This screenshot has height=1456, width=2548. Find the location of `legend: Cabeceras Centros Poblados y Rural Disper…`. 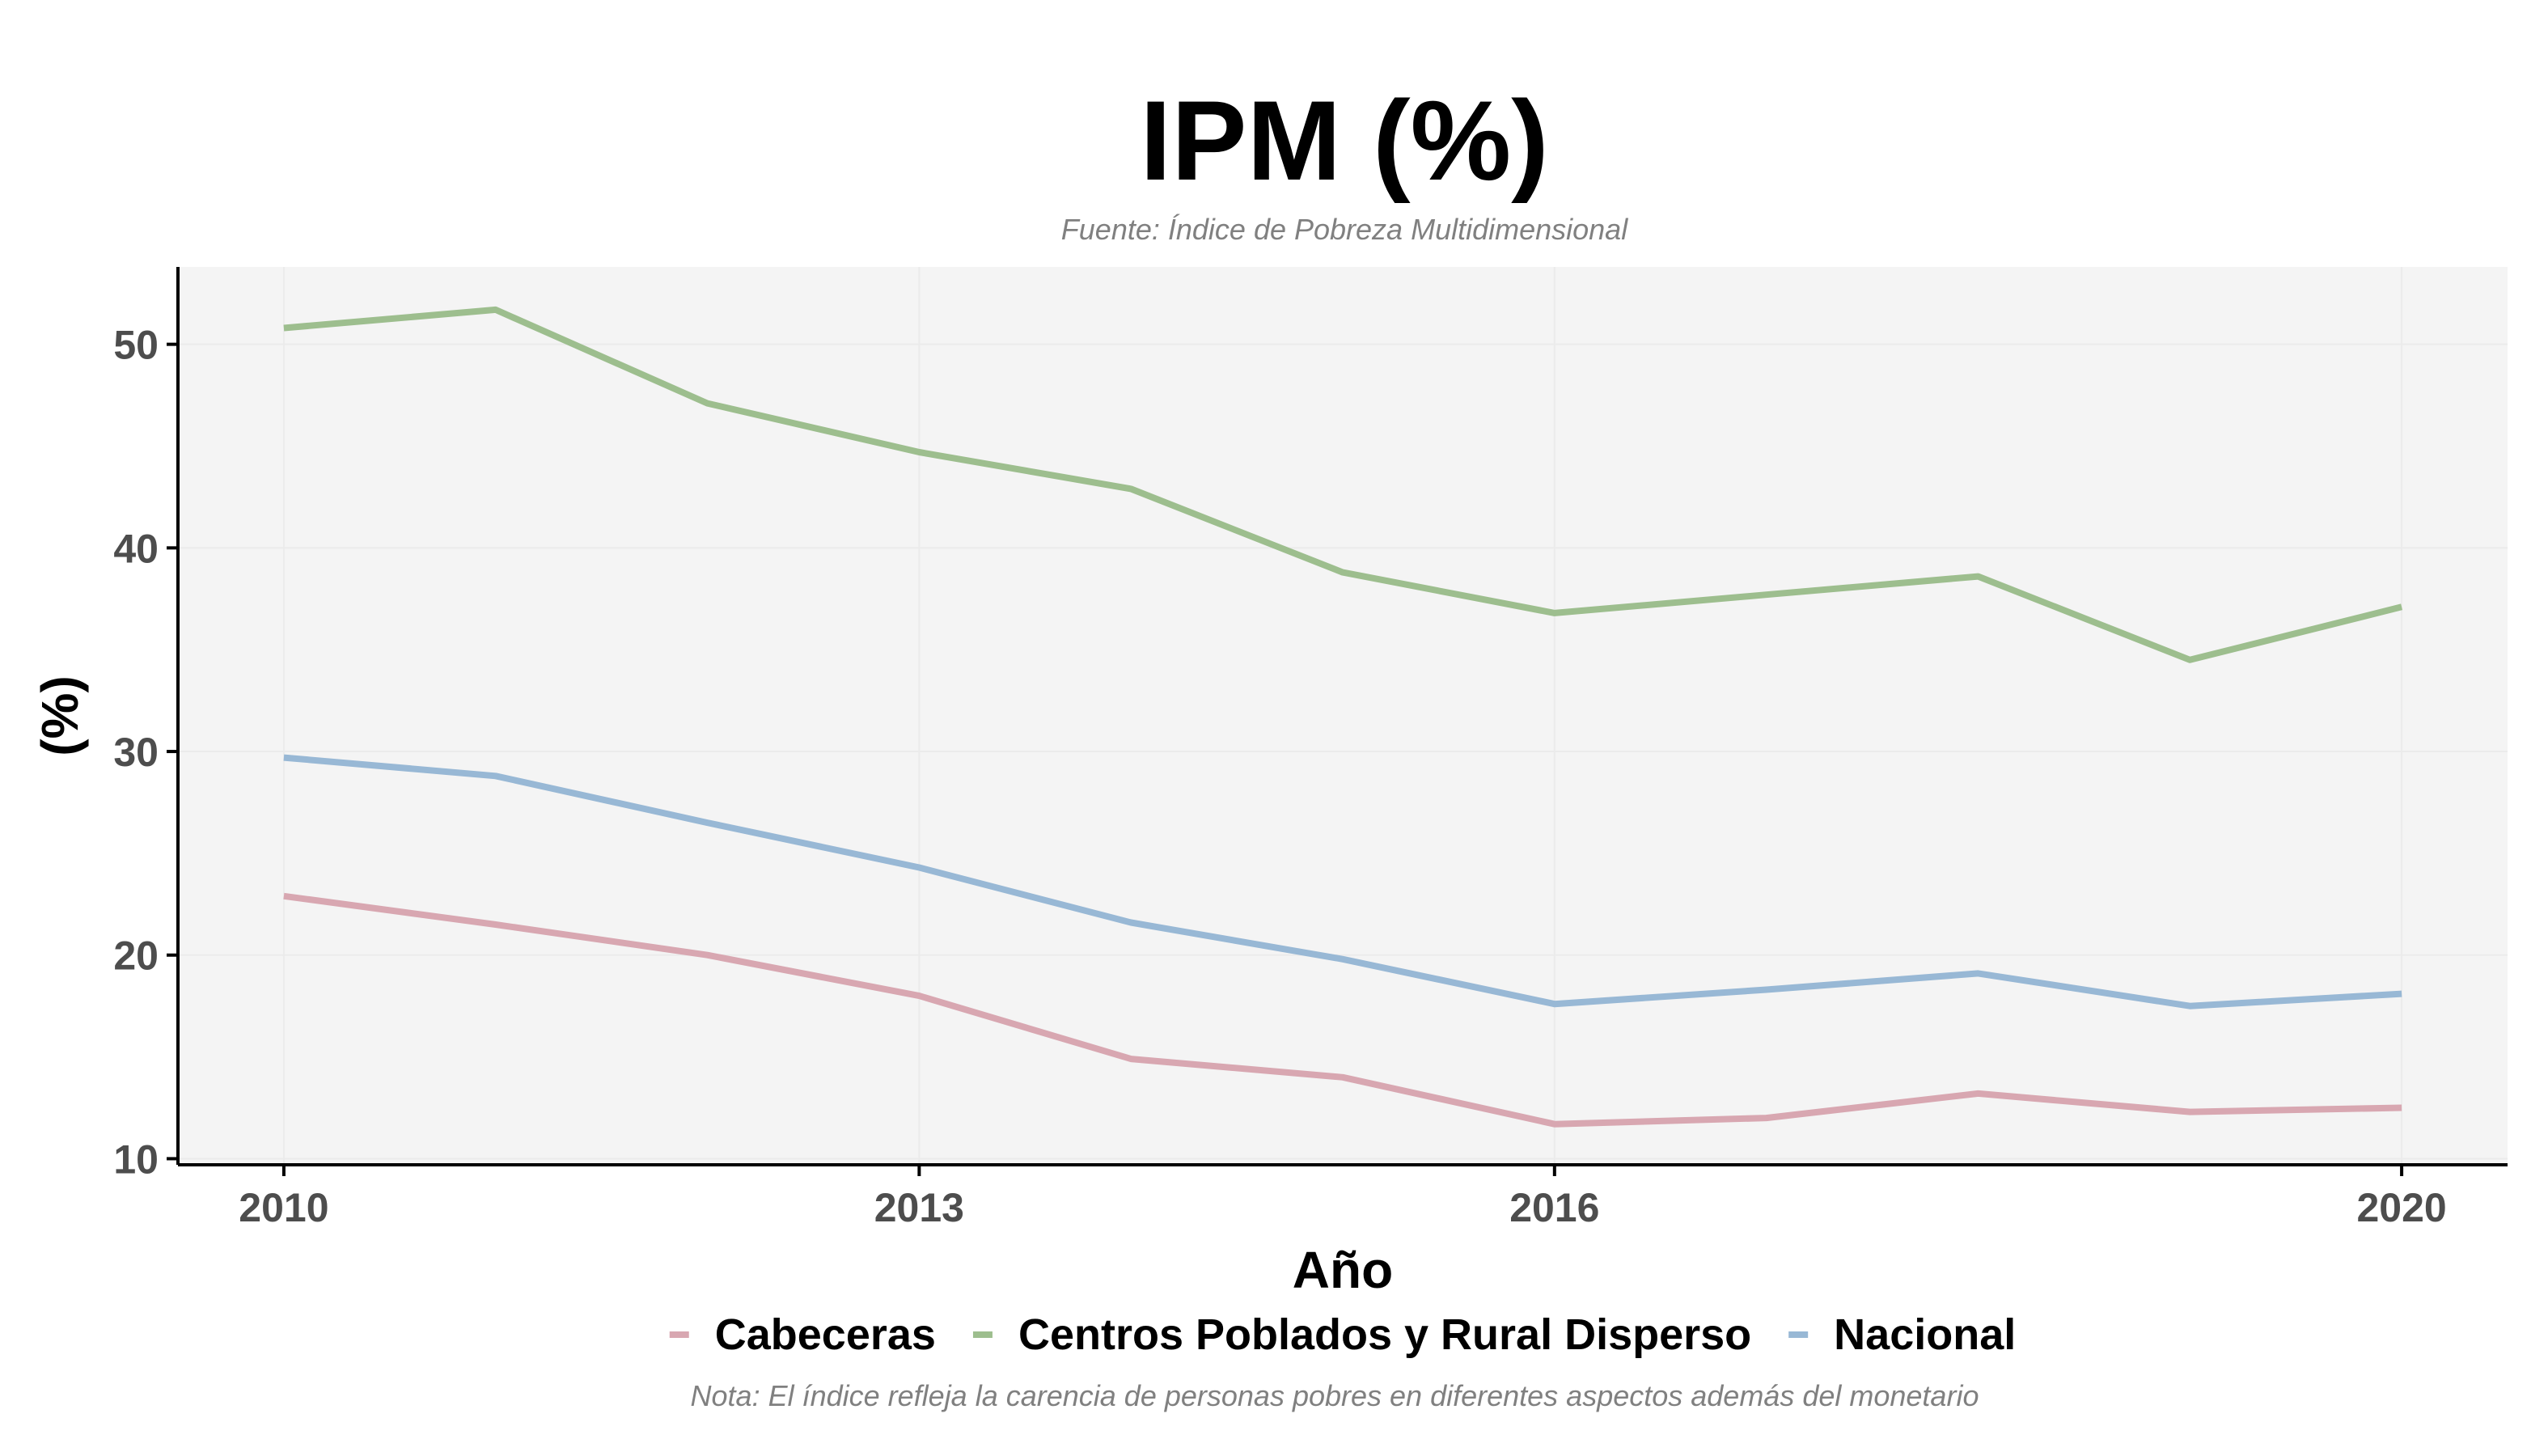

legend: Cabeceras Centros Poblados y Rural Disper… is located at coordinates (1342, 1334).